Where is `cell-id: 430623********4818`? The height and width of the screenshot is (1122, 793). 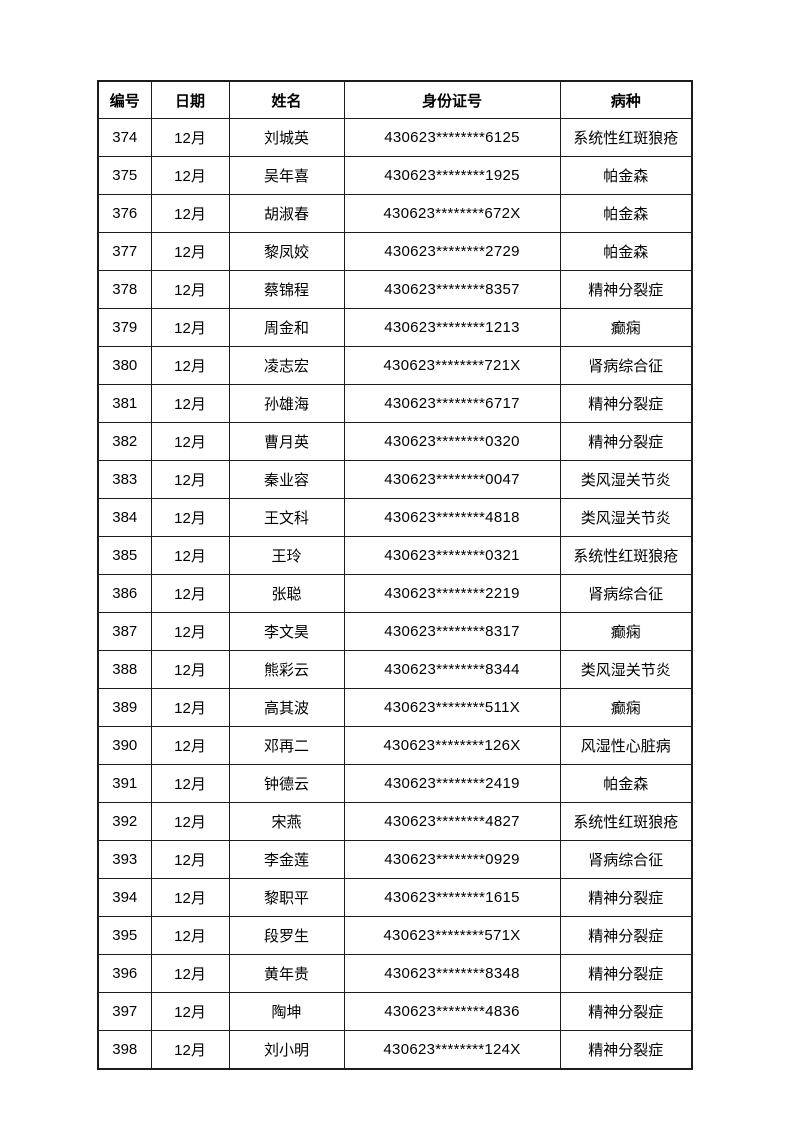 cell-id: 430623********4818 is located at coordinates (452, 517).